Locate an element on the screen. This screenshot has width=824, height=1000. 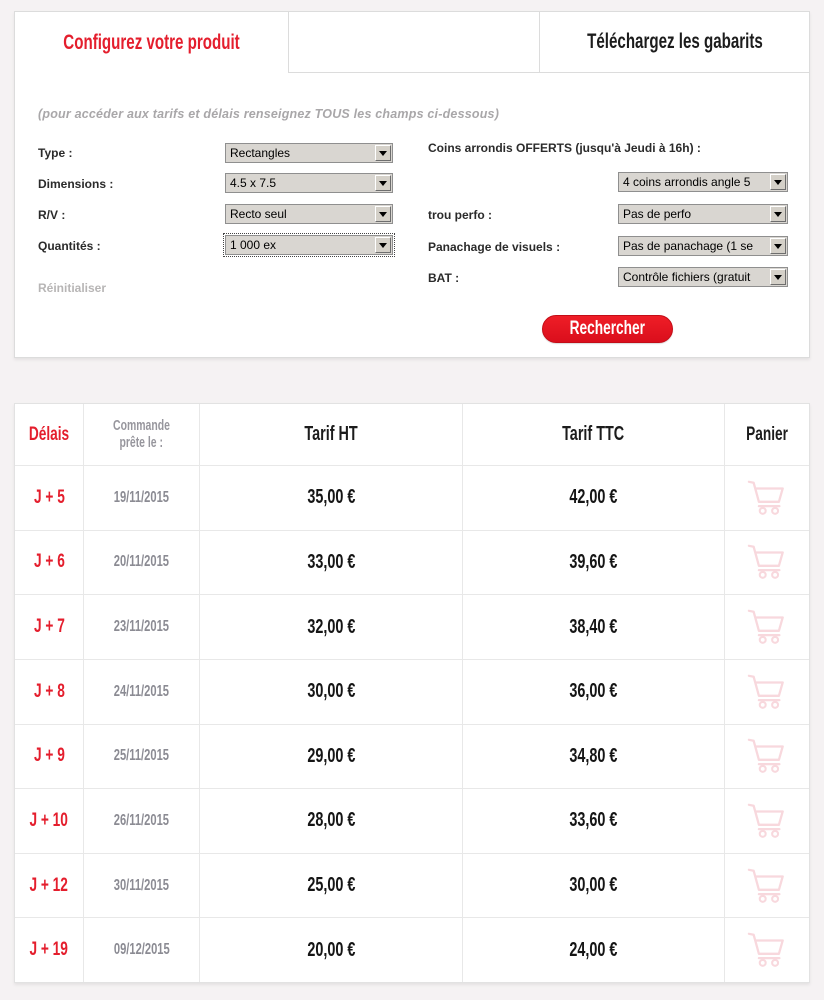
ready-date-cell: 24/11/2015 is located at coordinates (142, 691).